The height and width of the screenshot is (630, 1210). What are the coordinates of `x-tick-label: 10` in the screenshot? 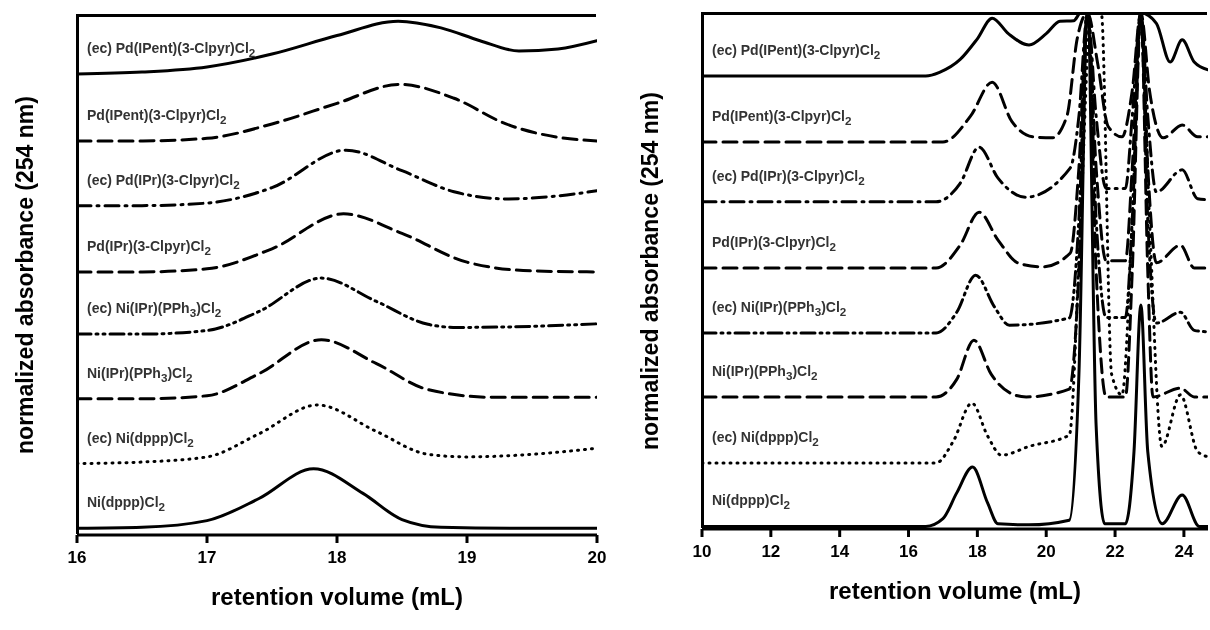 It's located at (702, 552).